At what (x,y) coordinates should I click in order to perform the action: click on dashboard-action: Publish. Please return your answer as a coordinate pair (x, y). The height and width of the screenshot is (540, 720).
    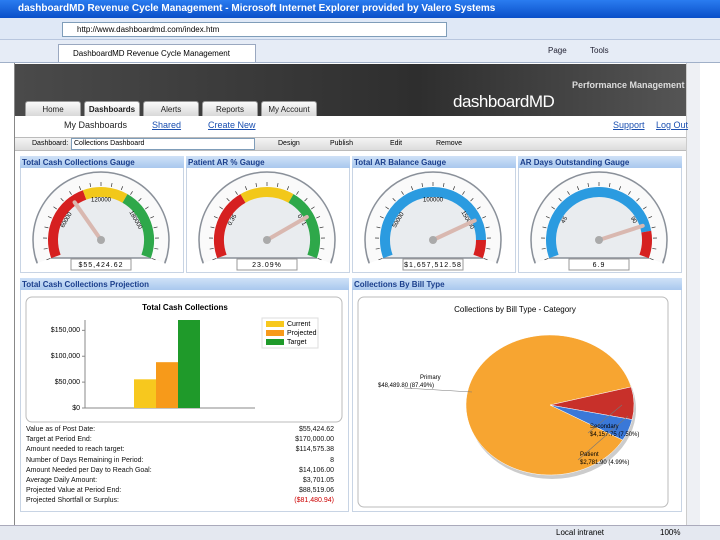
    Looking at the image, I should click on (341, 143).